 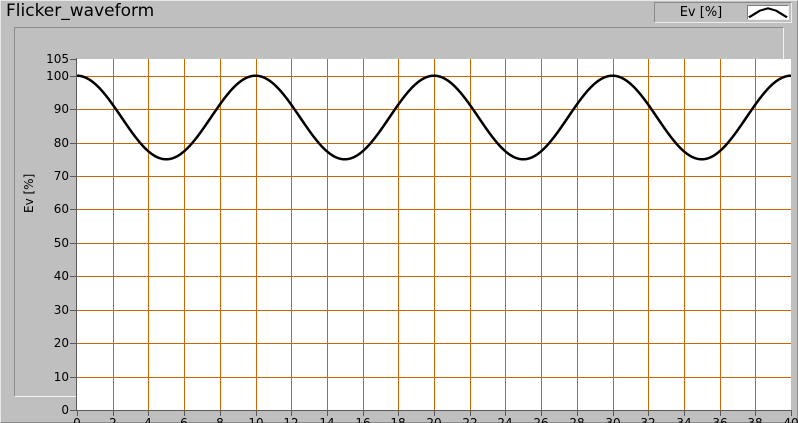 I want to click on x-axis-tick-label: 20, so click(x=434, y=419).